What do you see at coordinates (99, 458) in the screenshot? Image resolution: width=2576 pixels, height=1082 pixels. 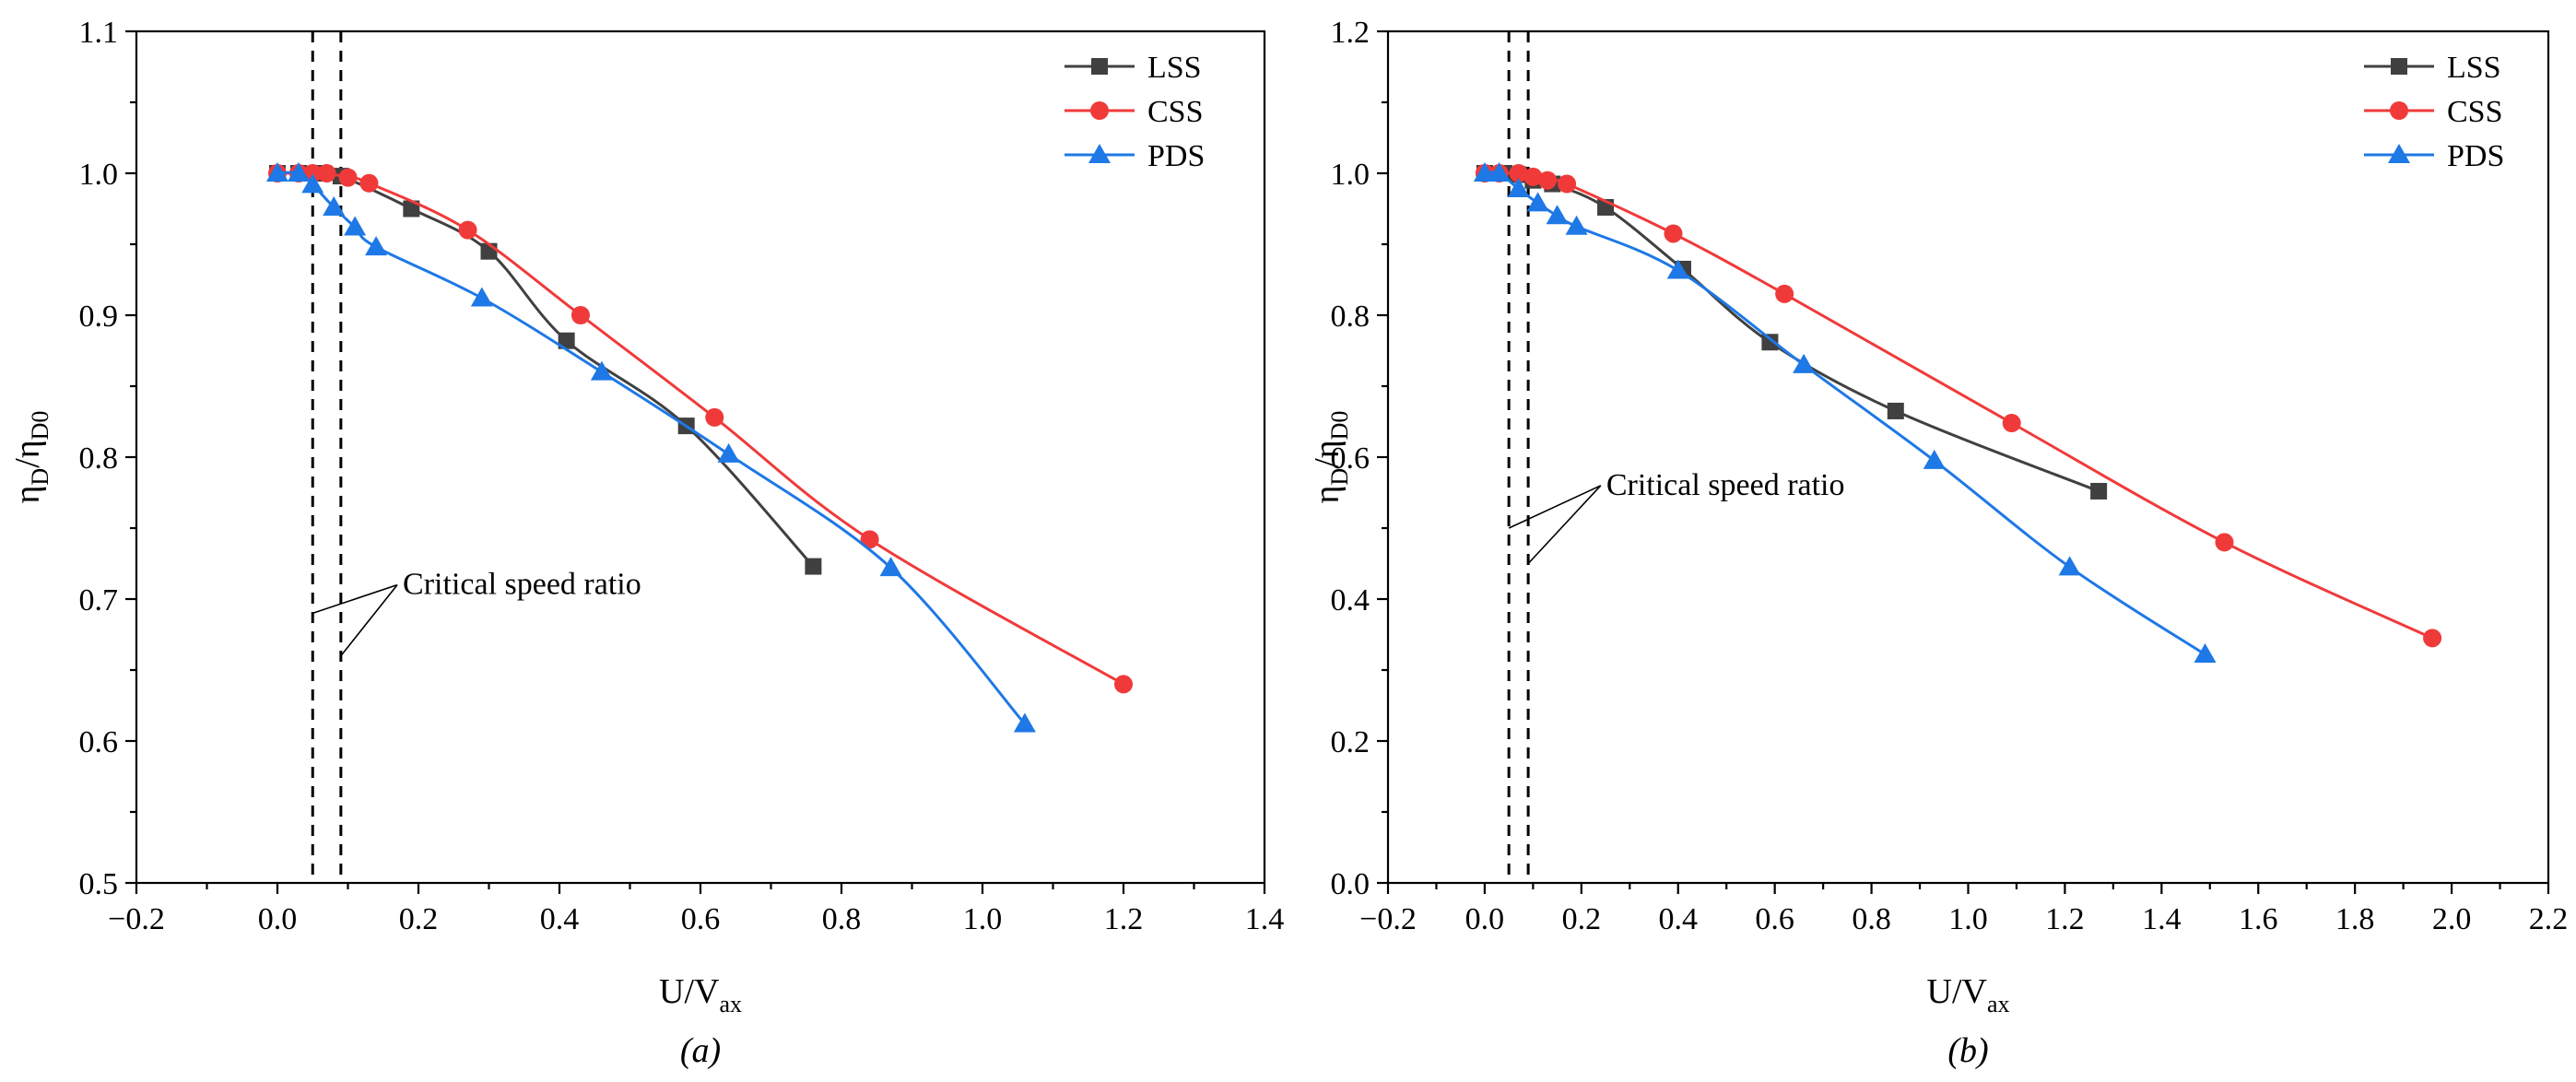 I see `y-tick-label: 0.8` at bounding box center [99, 458].